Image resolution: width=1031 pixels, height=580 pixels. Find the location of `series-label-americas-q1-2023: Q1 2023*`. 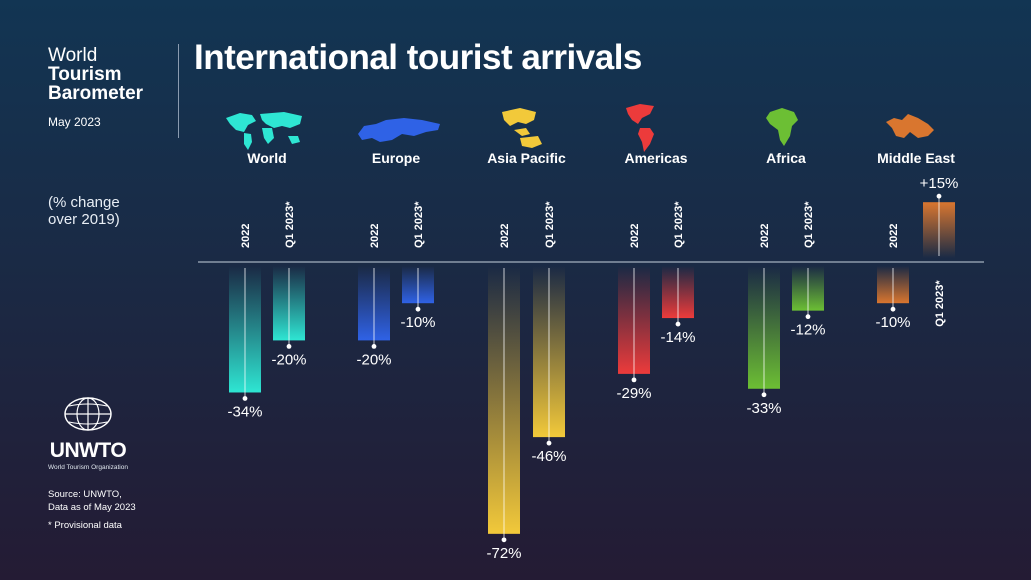

series-label-americas-q1-2023: Q1 2023* is located at coordinates (679, 224).